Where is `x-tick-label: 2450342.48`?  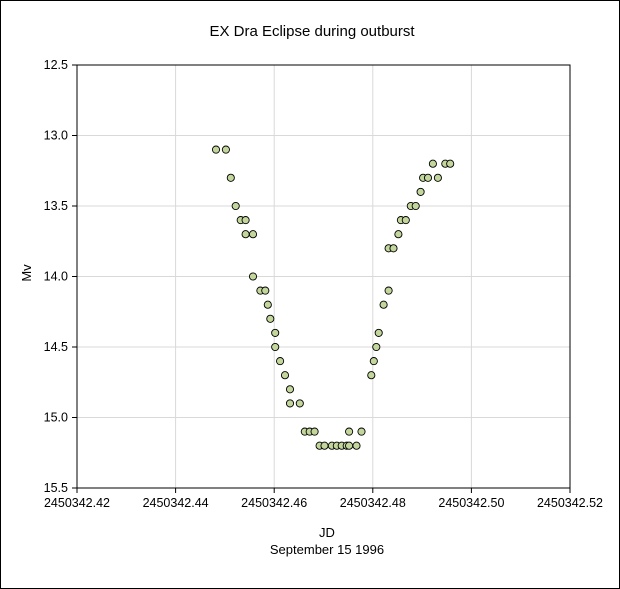
x-tick-label: 2450342.48 is located at coordinates (373, 503).